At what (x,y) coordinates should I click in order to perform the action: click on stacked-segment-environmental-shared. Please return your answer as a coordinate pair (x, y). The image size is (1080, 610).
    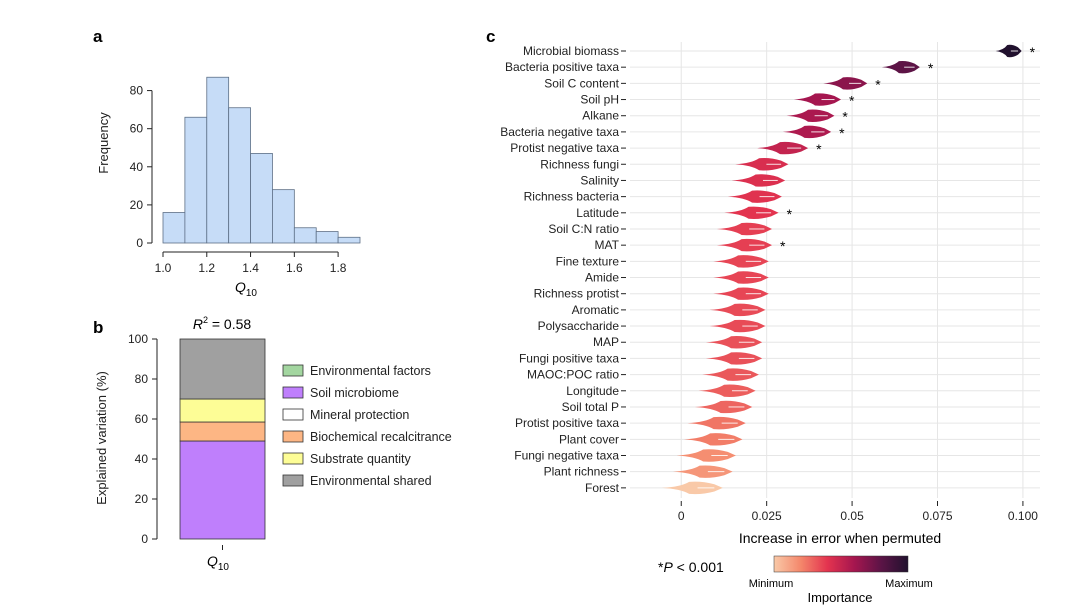
    Looking at the image, I should click on (222, 369).